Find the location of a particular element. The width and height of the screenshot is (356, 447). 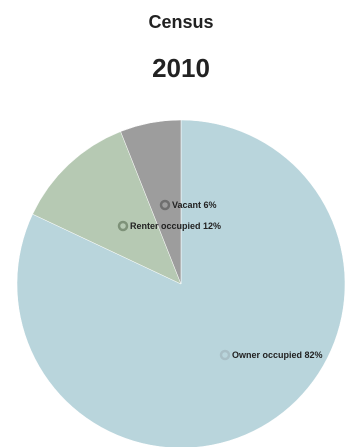

slice-label-text-owner-occupied: Owner occupied 82% is located at coordinates (277, 355).